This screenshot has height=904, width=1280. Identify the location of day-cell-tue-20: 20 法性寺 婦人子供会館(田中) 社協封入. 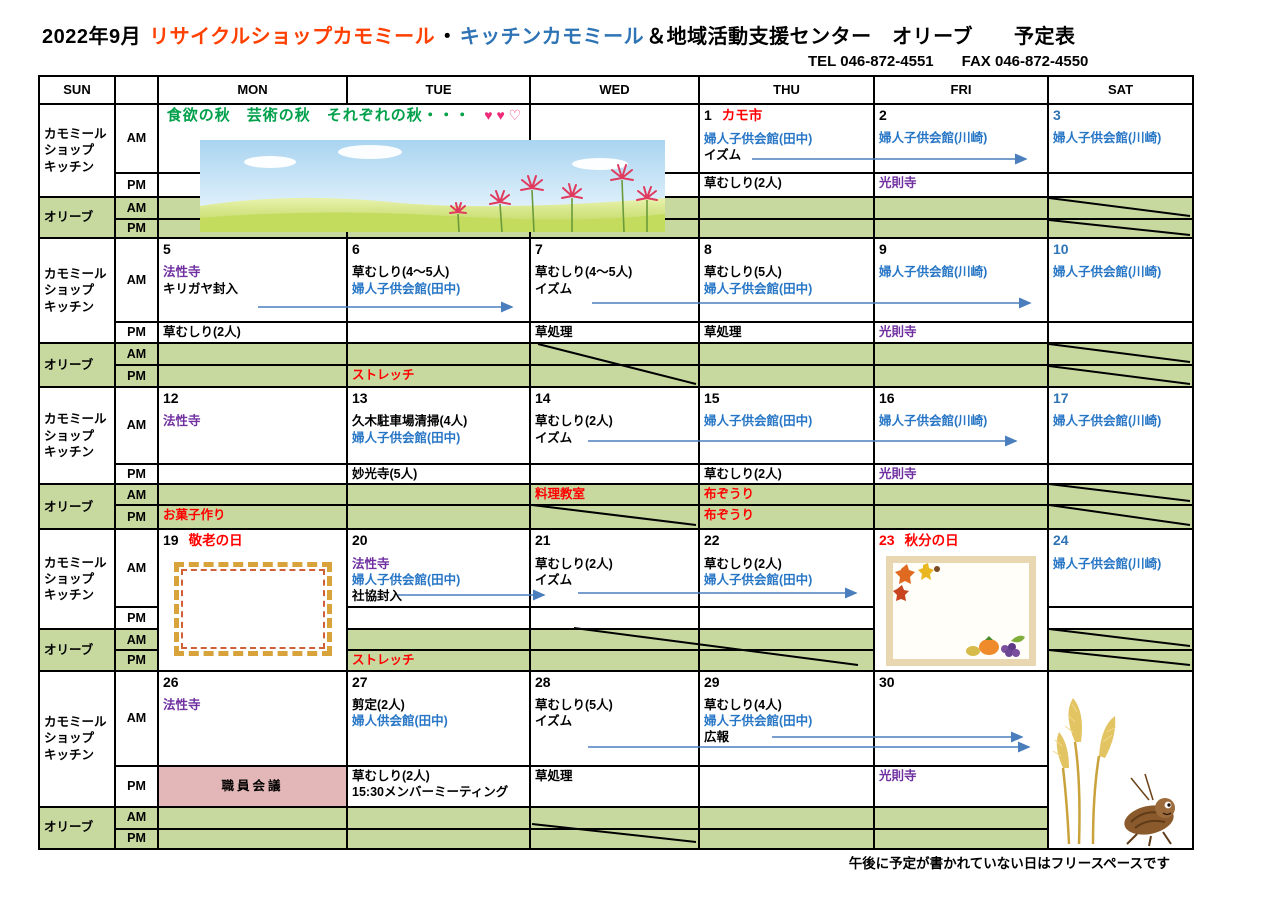
(438, 568).